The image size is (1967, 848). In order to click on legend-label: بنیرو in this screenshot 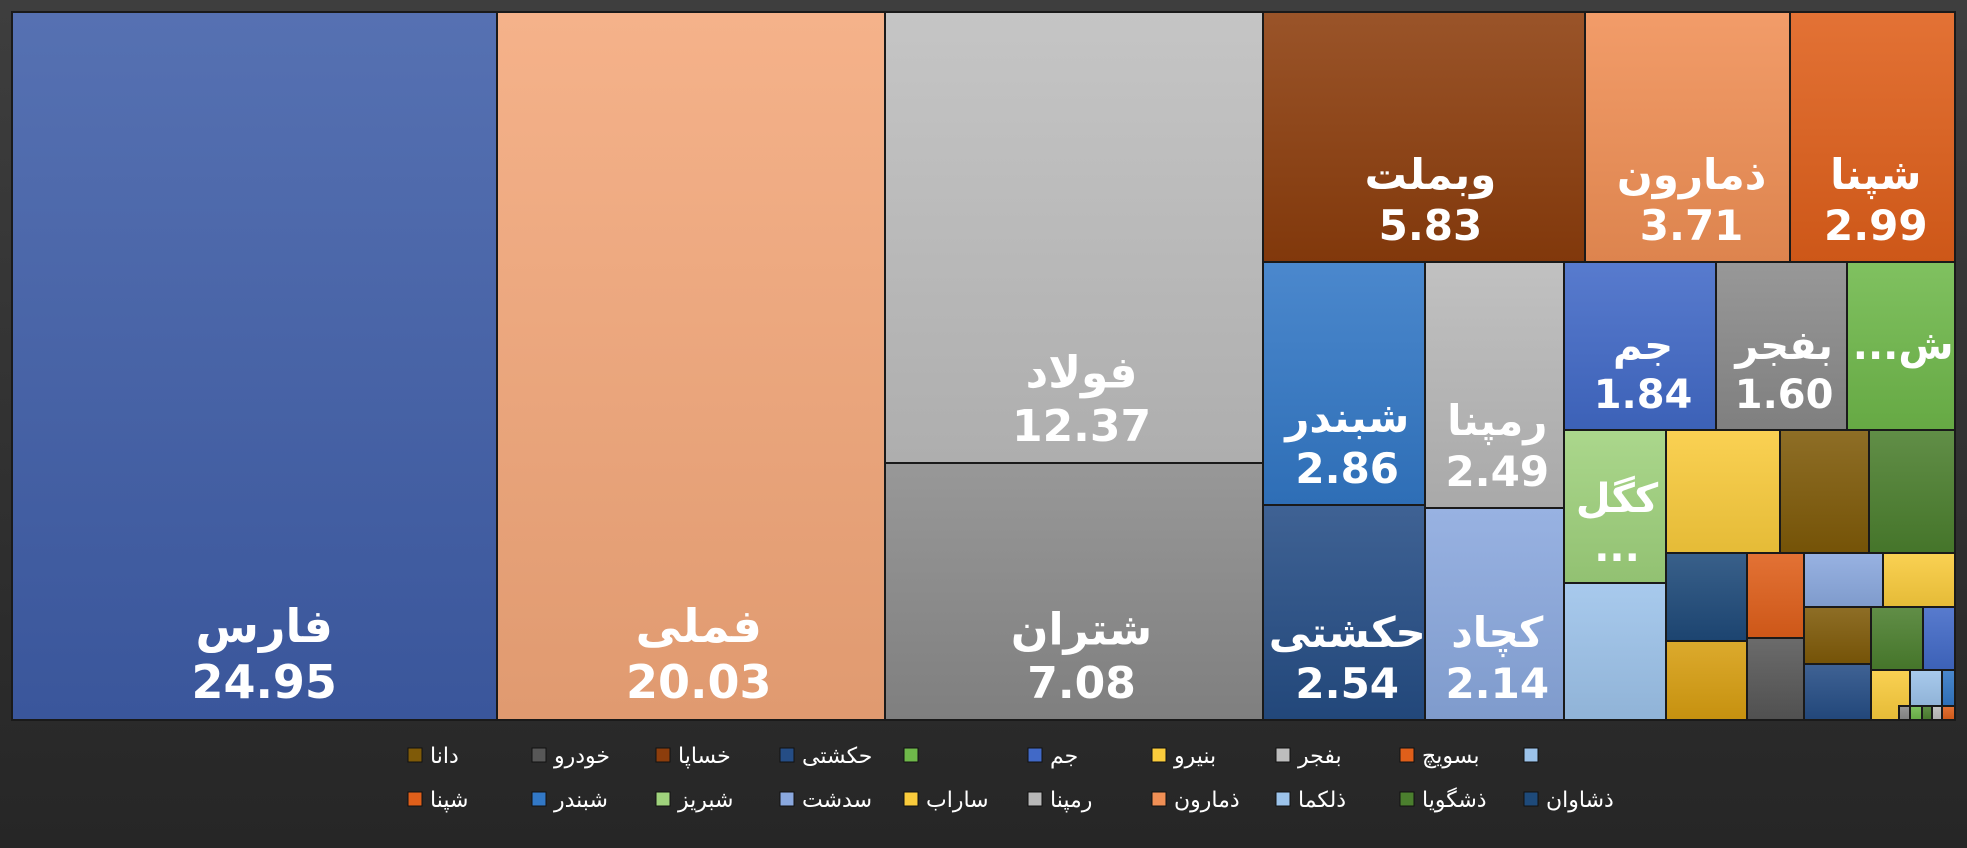, I will do `click(1194, 756)`.